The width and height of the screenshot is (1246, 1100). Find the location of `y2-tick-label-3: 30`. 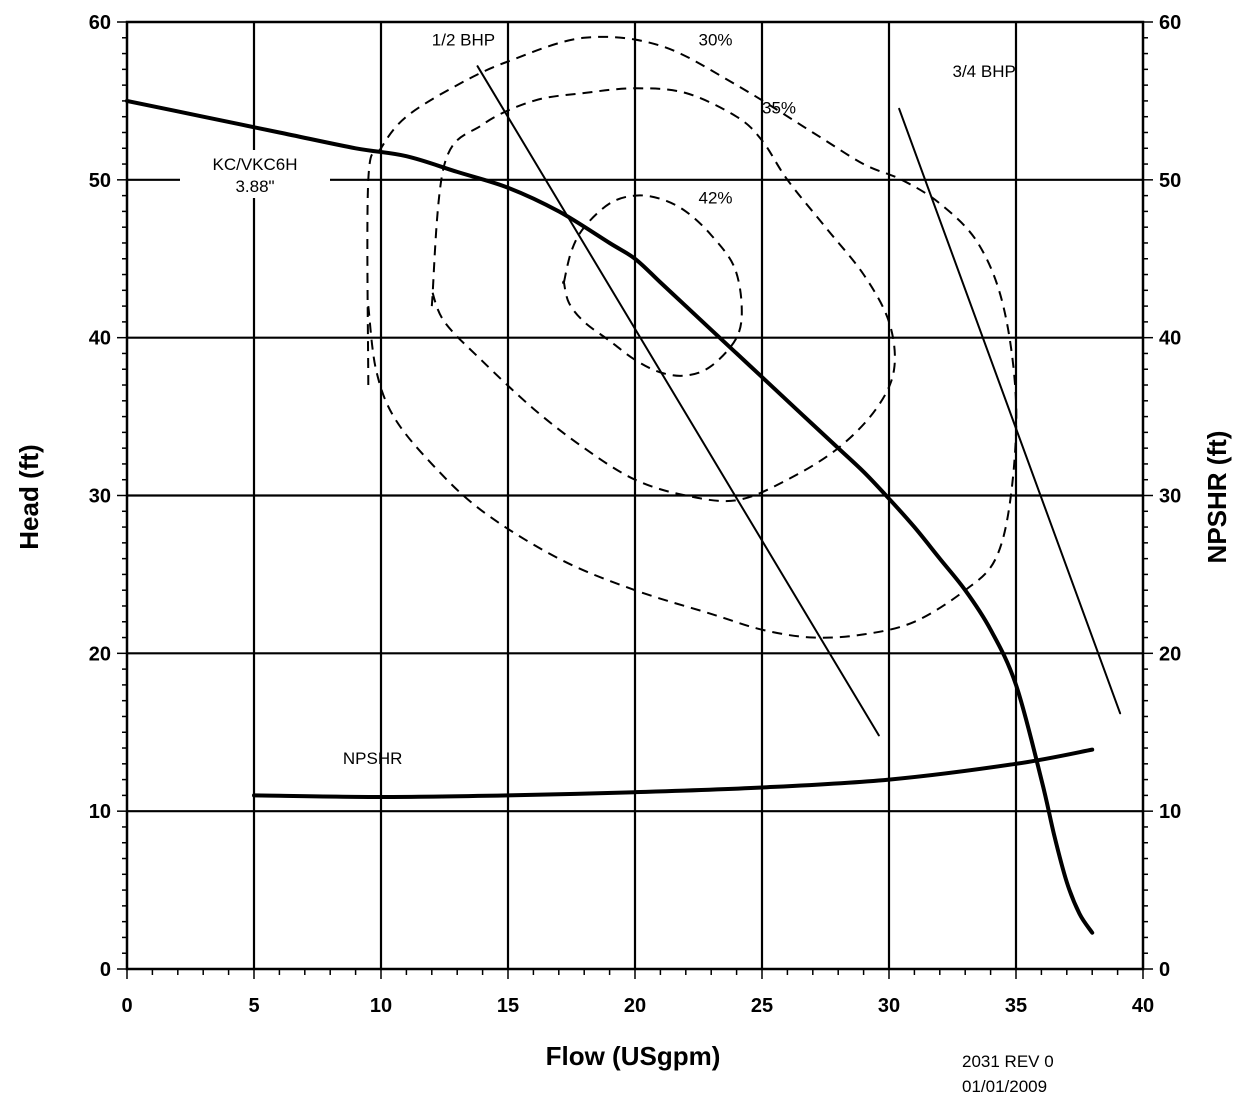

y2-tick-label-3: 30 is located at coordinates (1170, 497).